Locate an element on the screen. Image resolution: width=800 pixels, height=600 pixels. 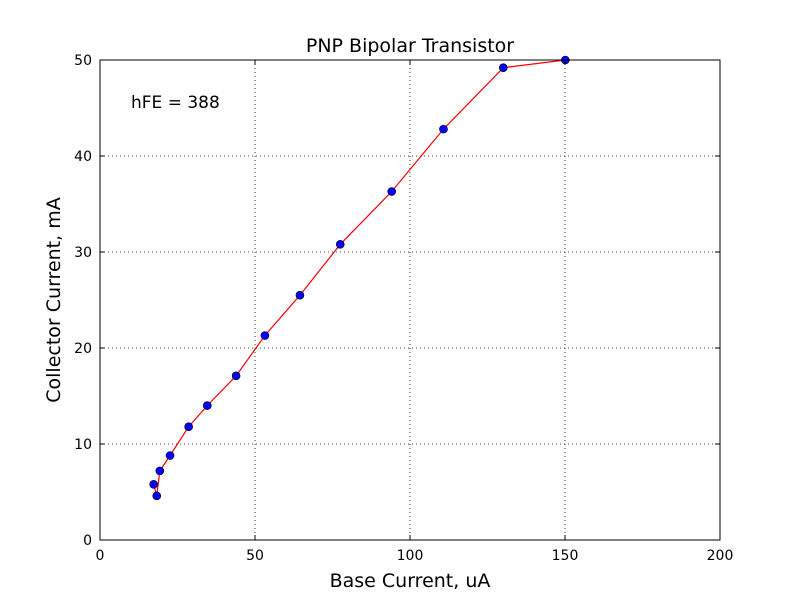
x-axis-title: Base Current, uA is located at coordinates (410, 581).